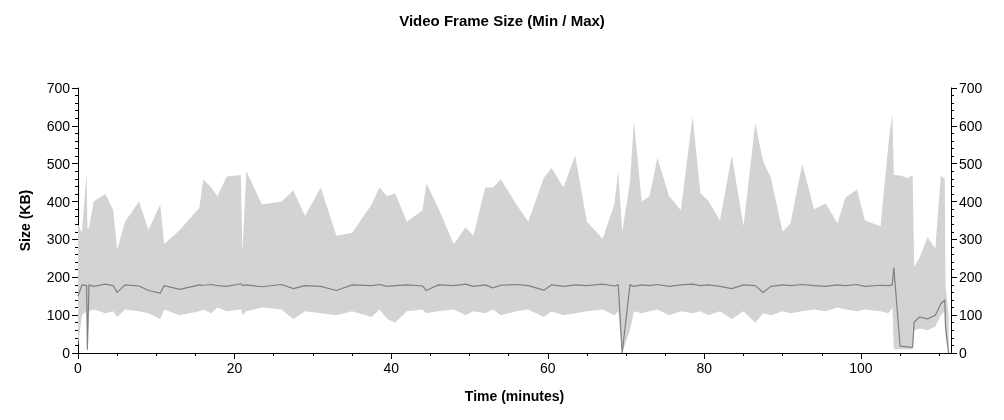  I want to click on y-tick-label: 400, so click(58, 201).